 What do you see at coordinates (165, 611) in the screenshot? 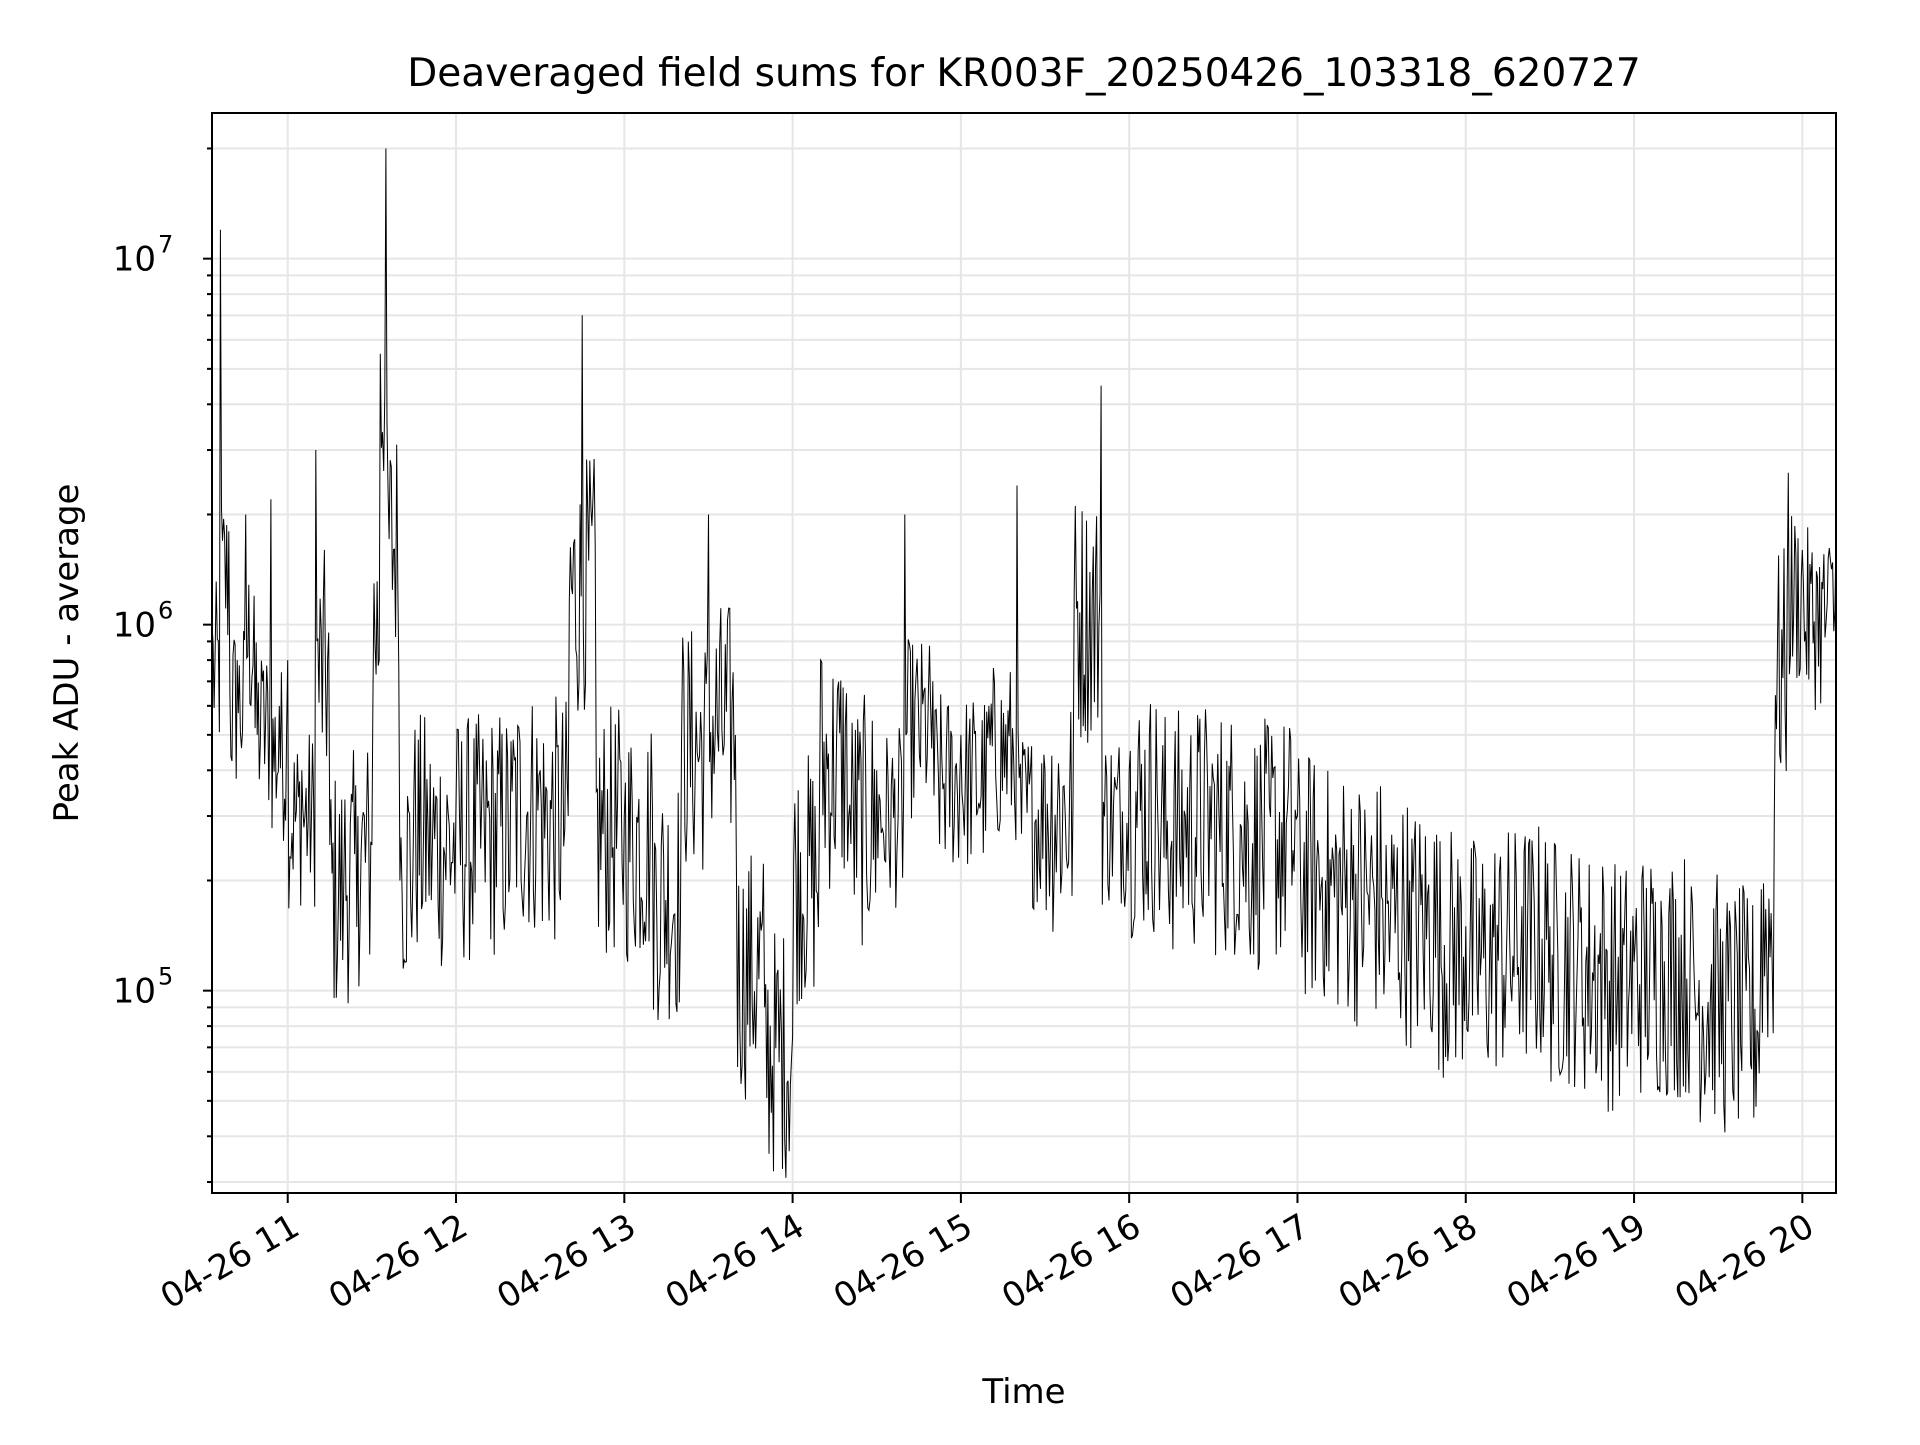
I see `y-tick-exponent: 6` at bounding box center [165, 611].